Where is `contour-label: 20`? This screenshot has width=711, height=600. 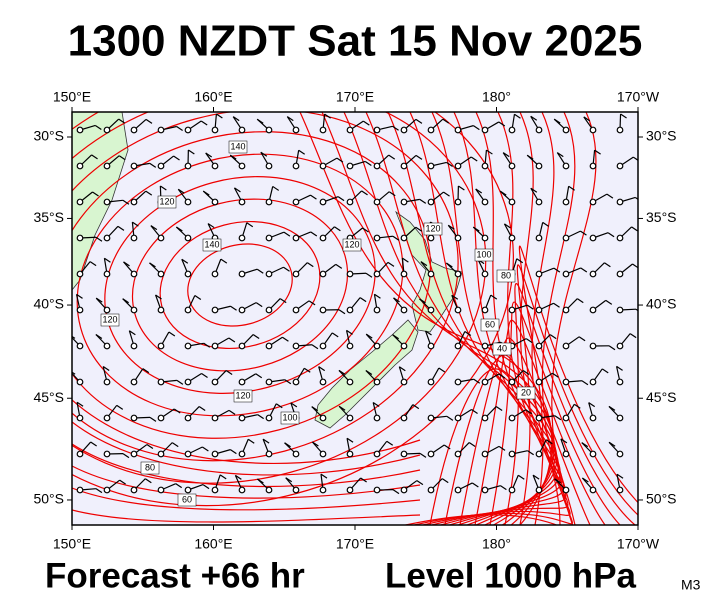 contour-label: 20 is located at coordinates (526, 392).